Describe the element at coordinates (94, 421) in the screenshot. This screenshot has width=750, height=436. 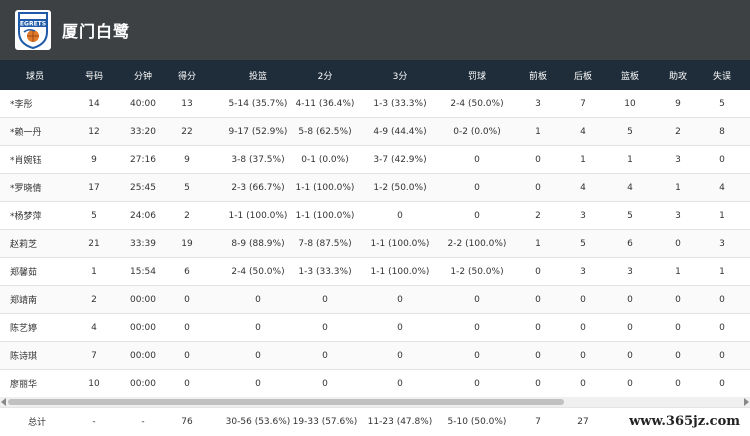
I see `number-cell: -` at that location.